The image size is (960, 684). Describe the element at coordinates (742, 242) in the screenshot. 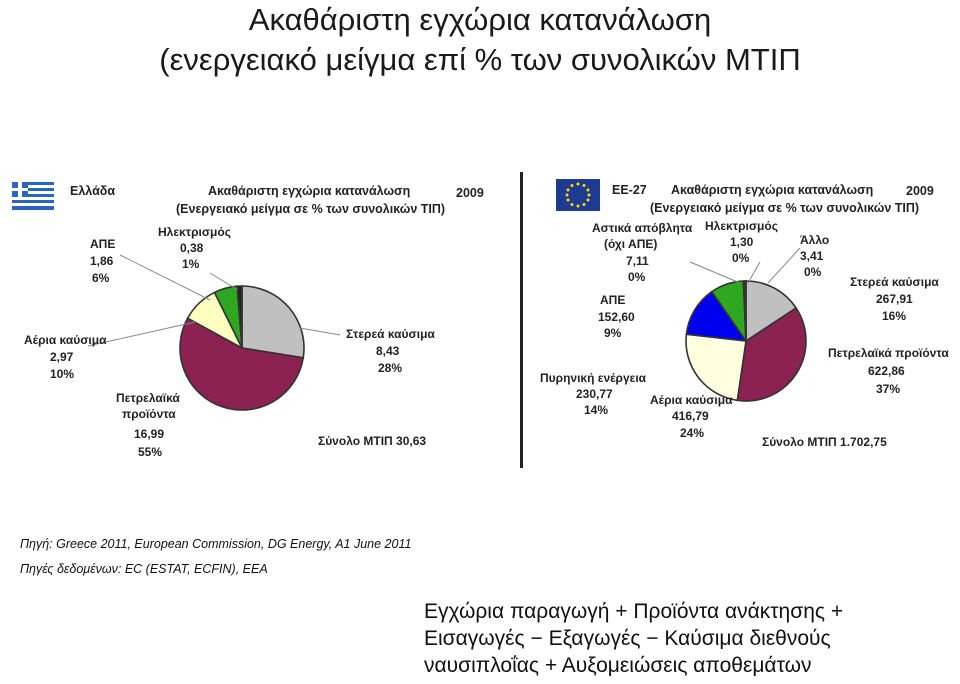

I see `eu-electricity-value: 1,30` at that location.